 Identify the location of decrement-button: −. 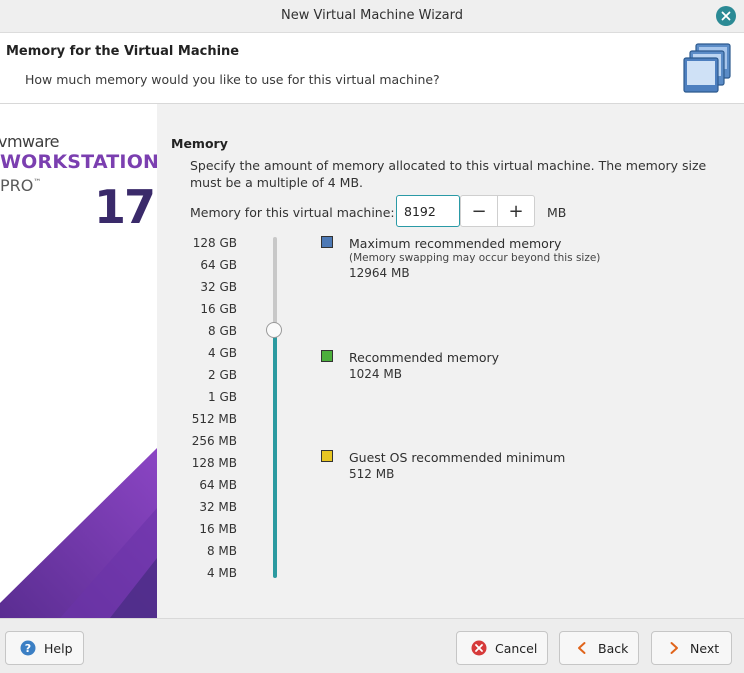
(479, 211).